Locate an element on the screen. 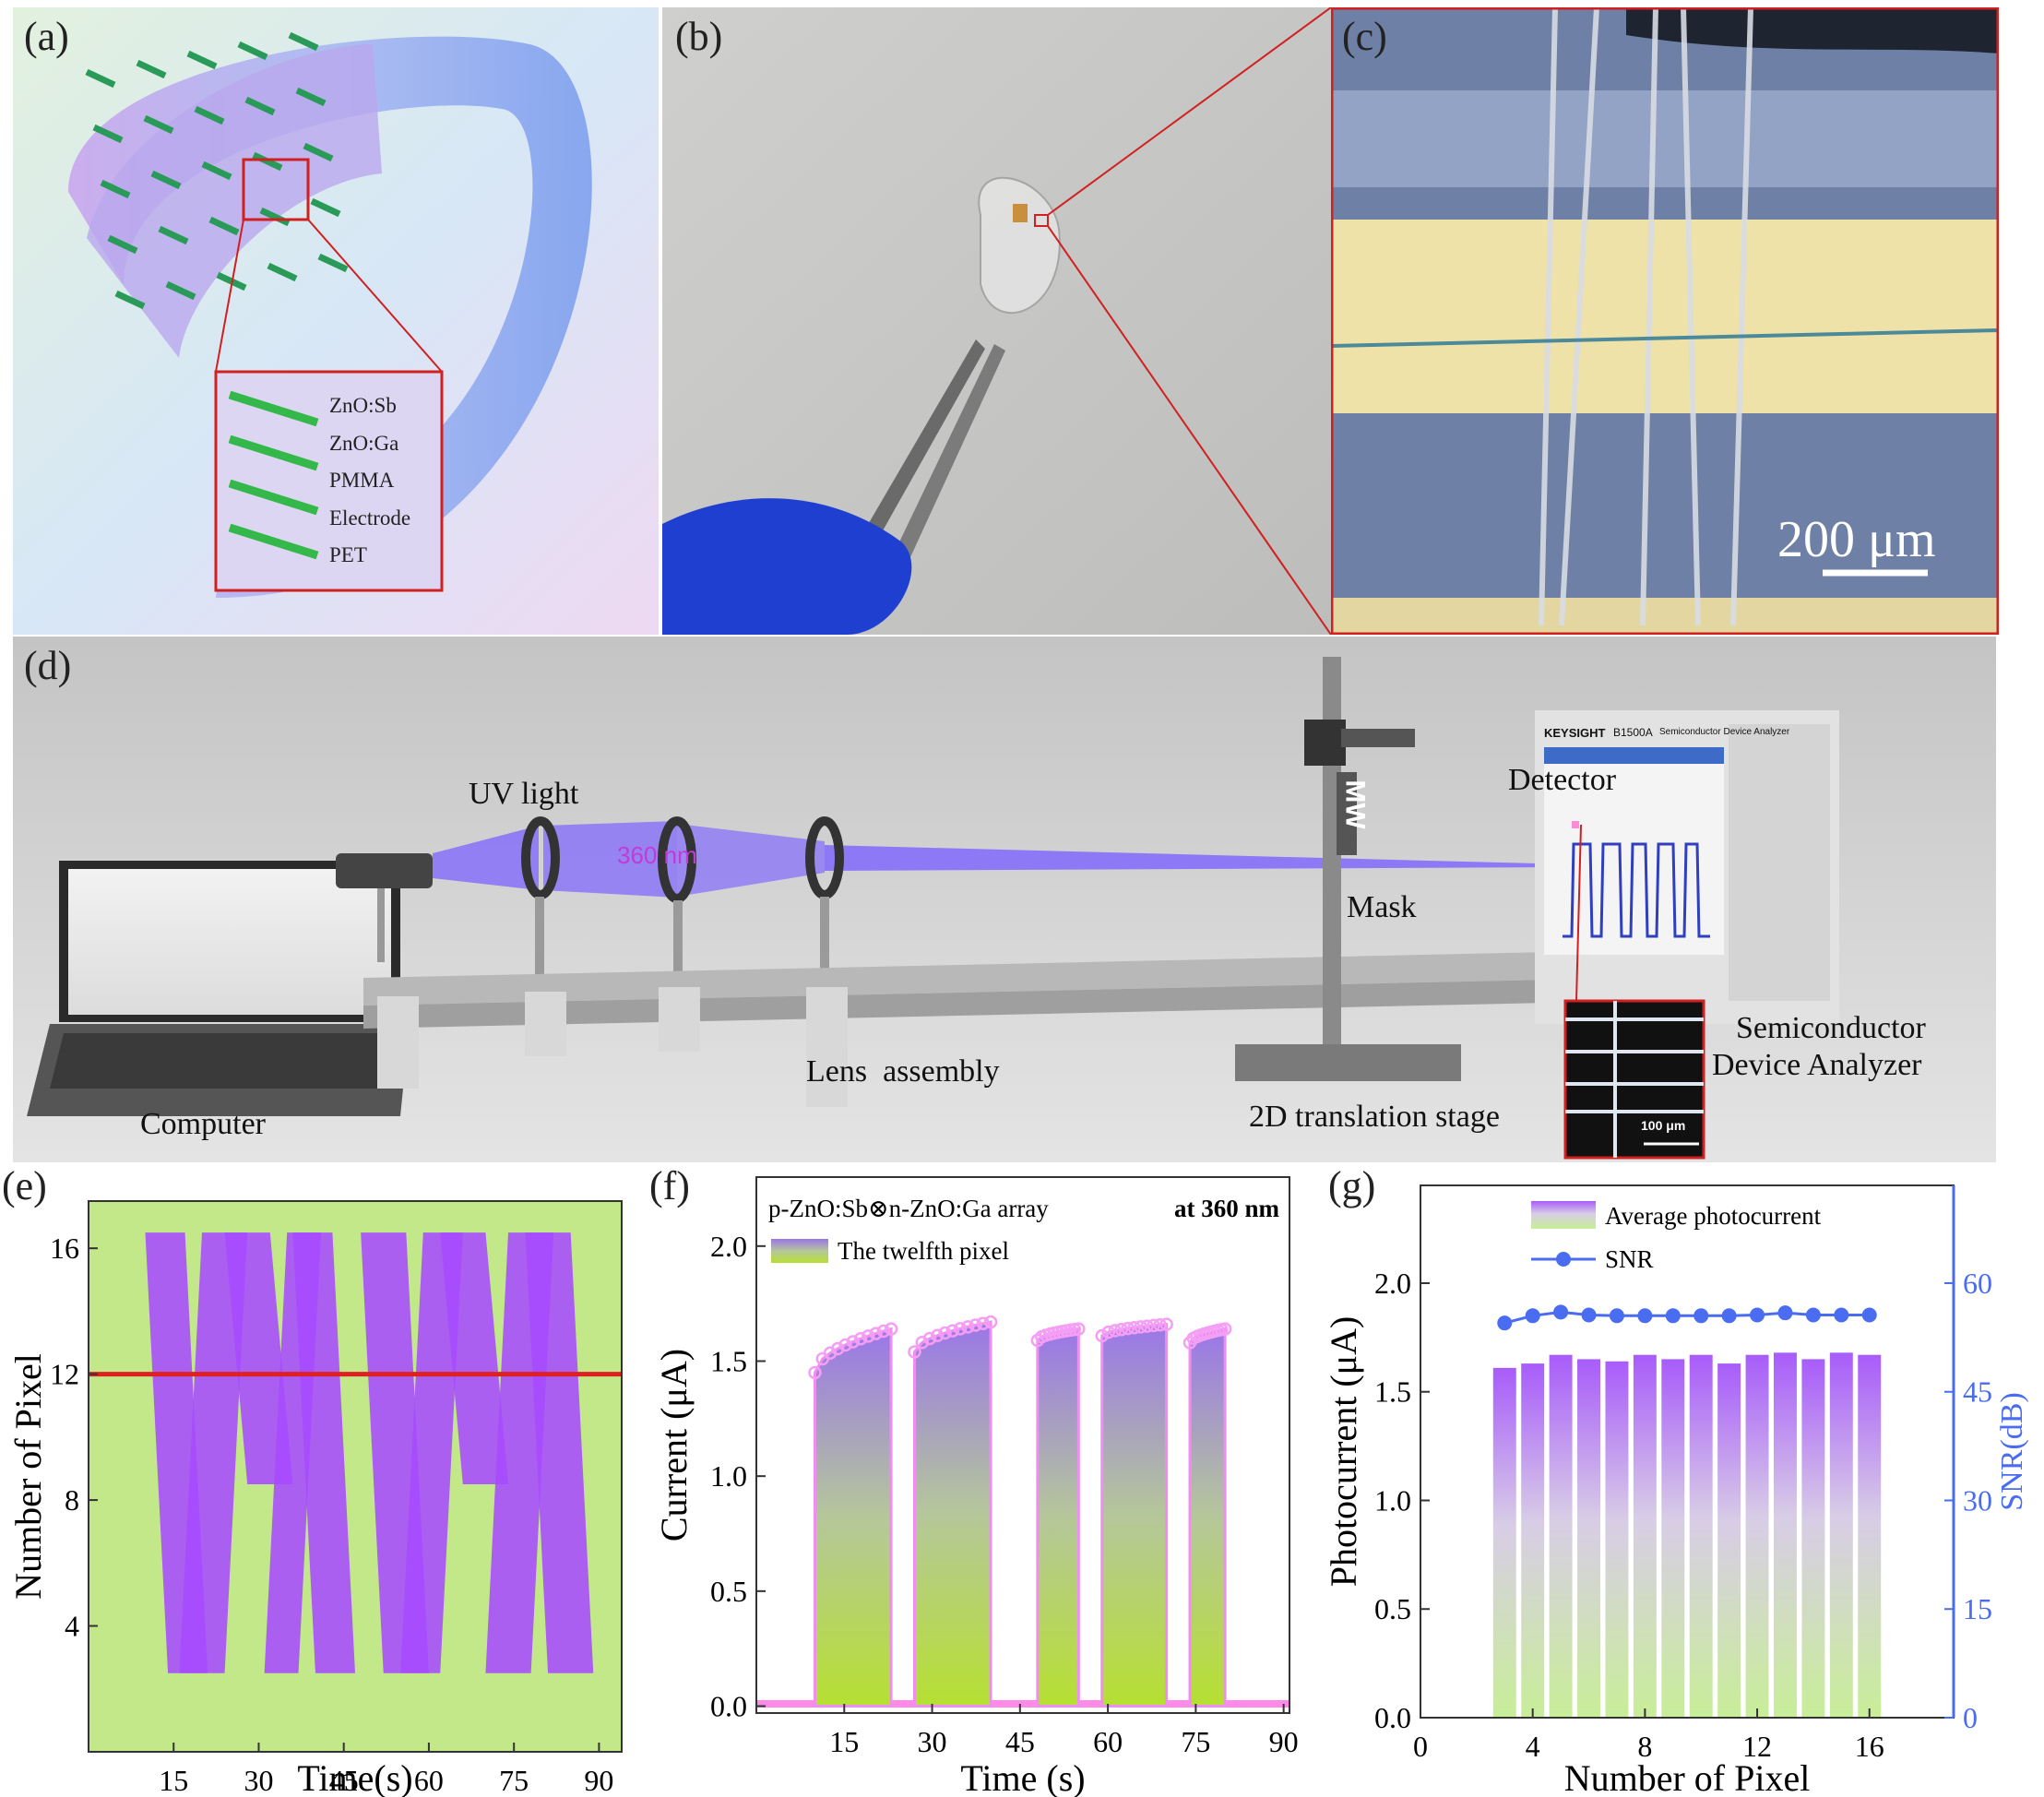  flexible-array-illustration is located at coordinates (336, 321).